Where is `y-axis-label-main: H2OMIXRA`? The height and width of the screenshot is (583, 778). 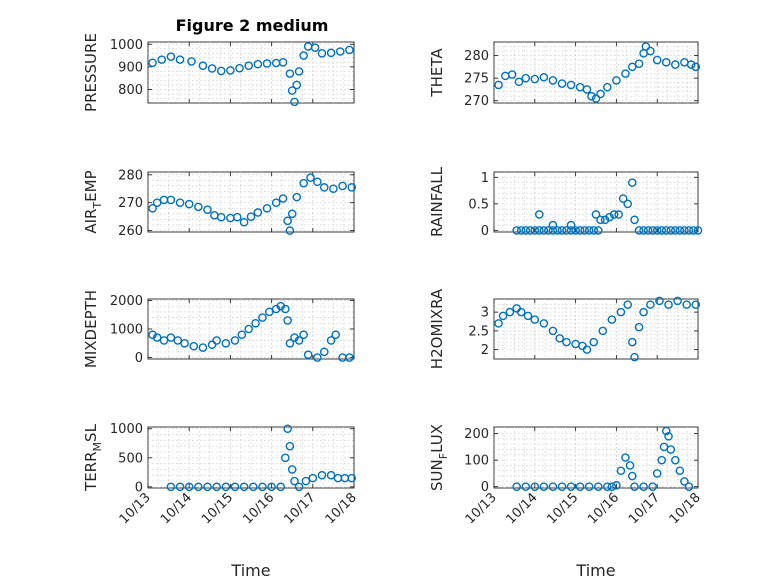
y-axis-label-main: H2OMIXRA is located at coordinates (437, 328).